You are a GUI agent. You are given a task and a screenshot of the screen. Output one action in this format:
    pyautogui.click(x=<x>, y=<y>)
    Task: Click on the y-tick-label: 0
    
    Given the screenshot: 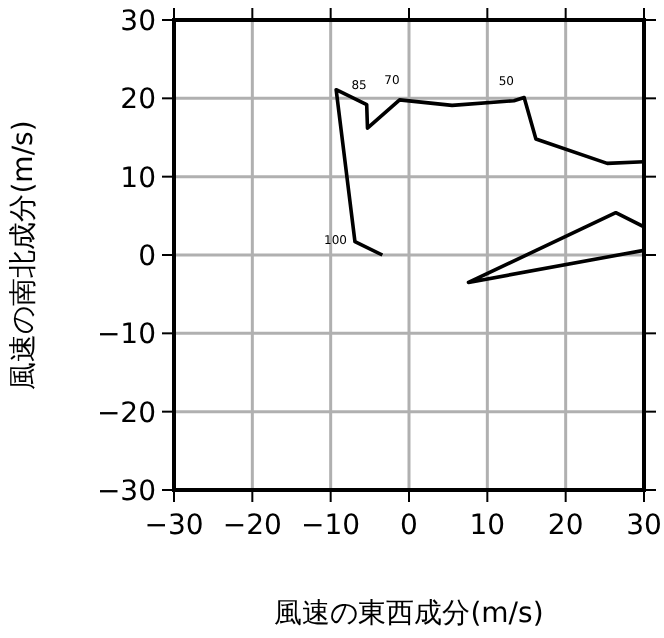 What is the action you would take?
    pyautogui.click(x=147, y=257)
    